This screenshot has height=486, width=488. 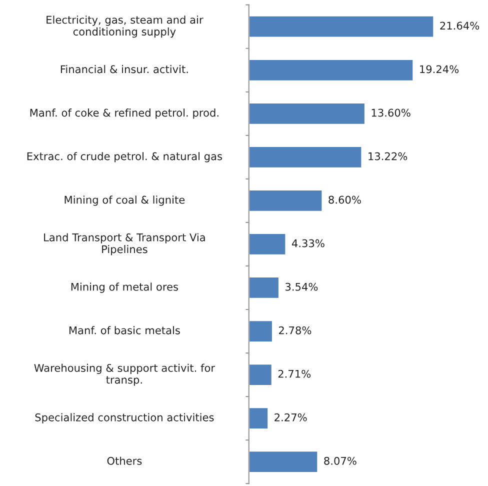 I want to click on y-tick-label: Warehousing & support activit. for transp., so click(x=125, y=375).